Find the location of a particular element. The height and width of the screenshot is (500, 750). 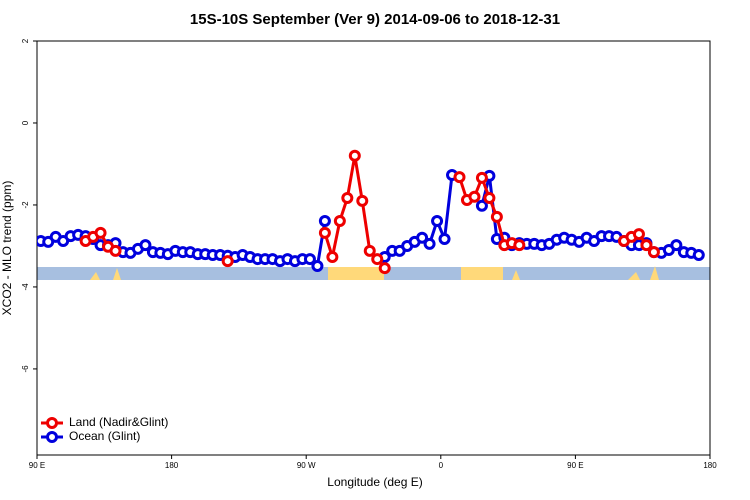

y-tick-label: 0 is located at coordinates (25, 122).